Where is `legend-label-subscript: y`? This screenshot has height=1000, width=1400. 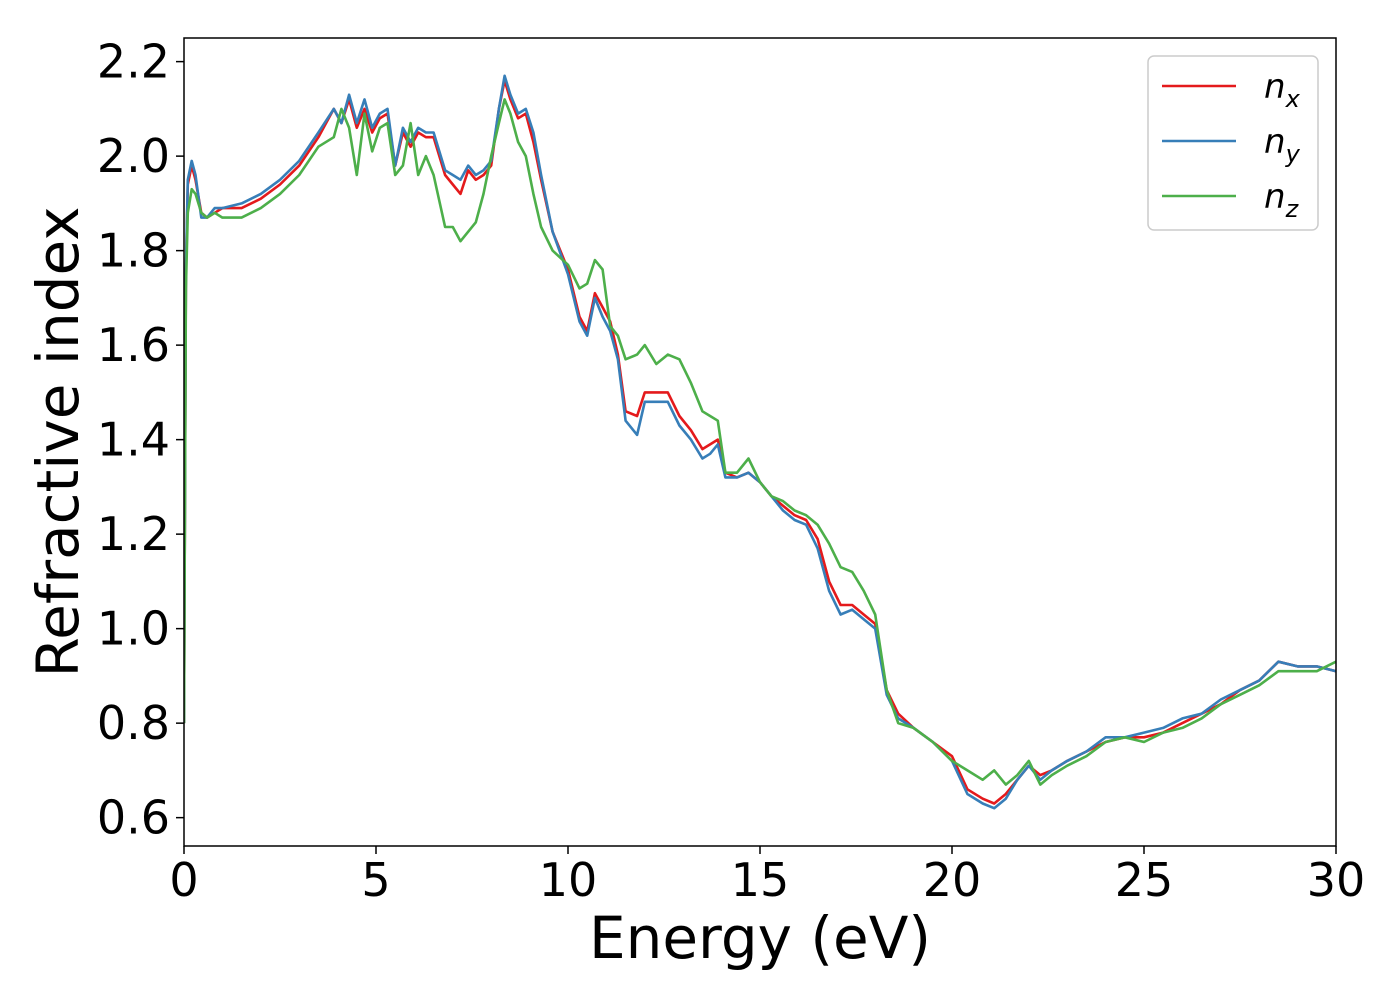
legend-label-subscript: y is located at coordinates (1293, 154).